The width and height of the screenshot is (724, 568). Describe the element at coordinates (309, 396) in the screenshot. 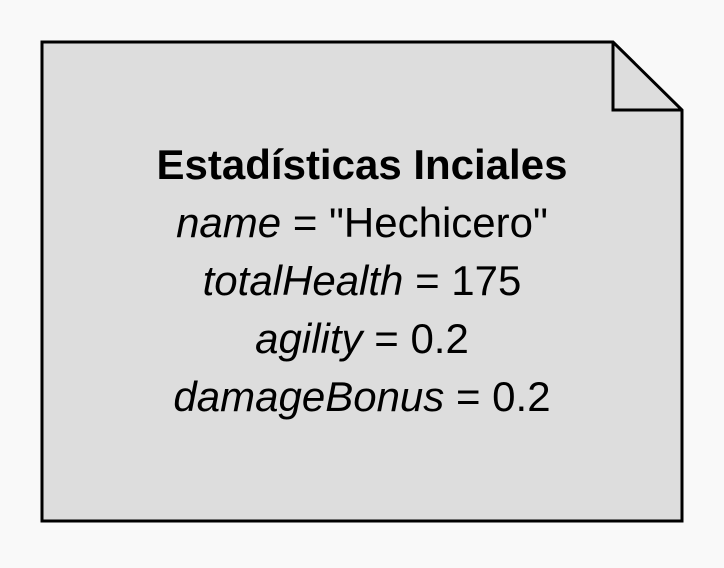

I see `attribute-name: damageBonus` at that location.